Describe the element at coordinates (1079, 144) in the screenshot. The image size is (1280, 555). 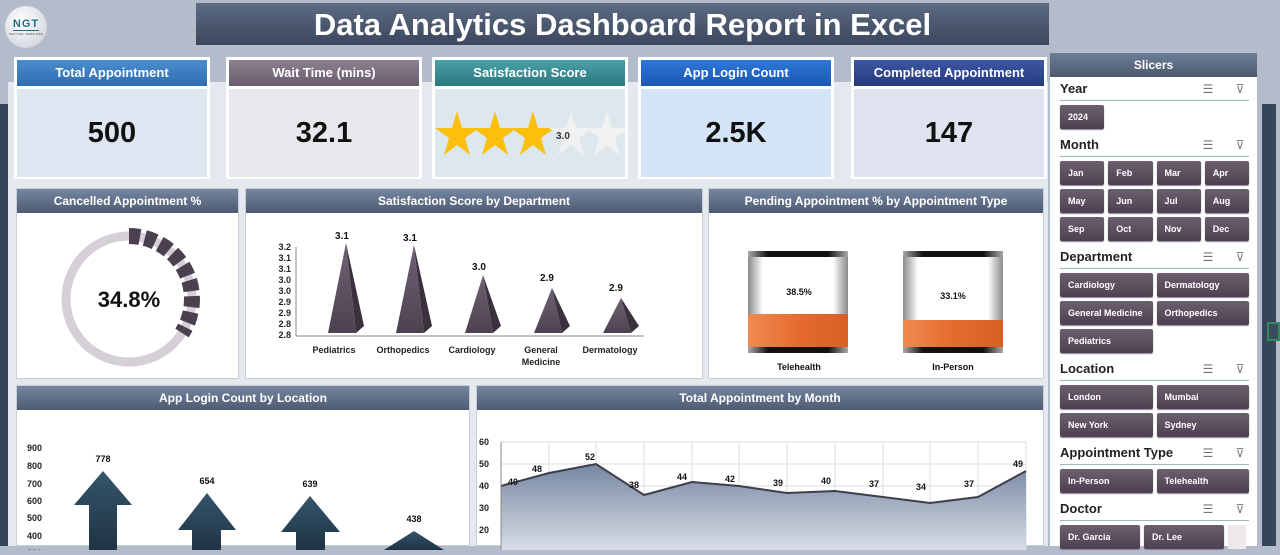
I see `slicer-label: Month` at that location.